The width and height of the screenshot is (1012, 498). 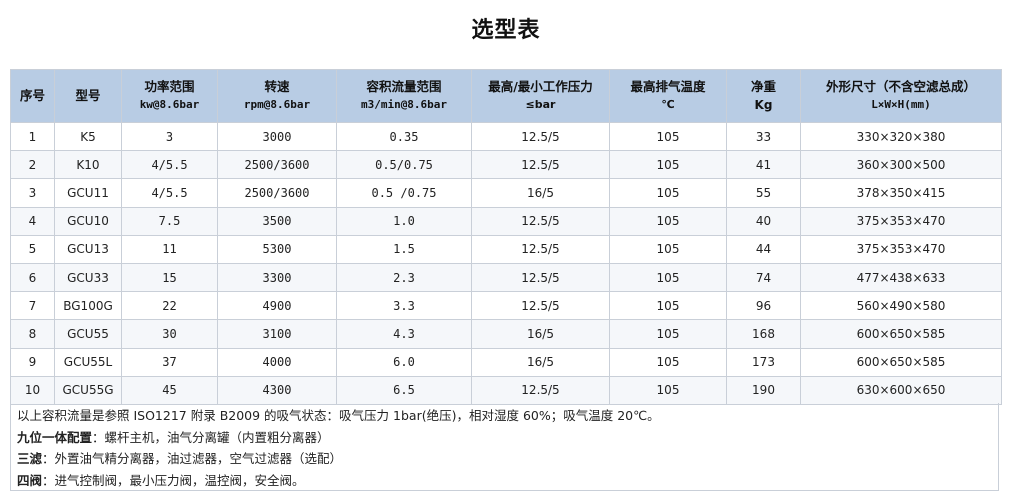 I want to click on cell-dimensions: 477×438×633, so click(x=901, y=277).